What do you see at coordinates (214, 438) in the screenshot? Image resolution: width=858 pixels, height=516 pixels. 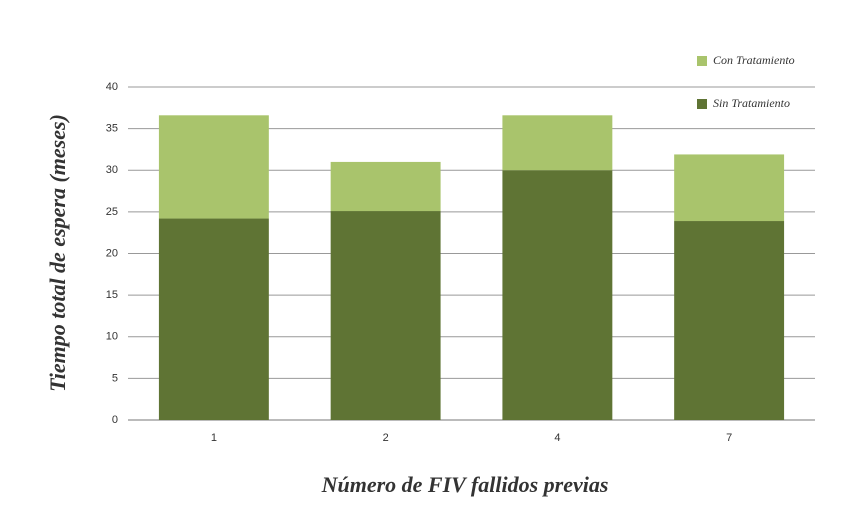 I see `x-tick-label: 1` at bounding box center [214, 438].